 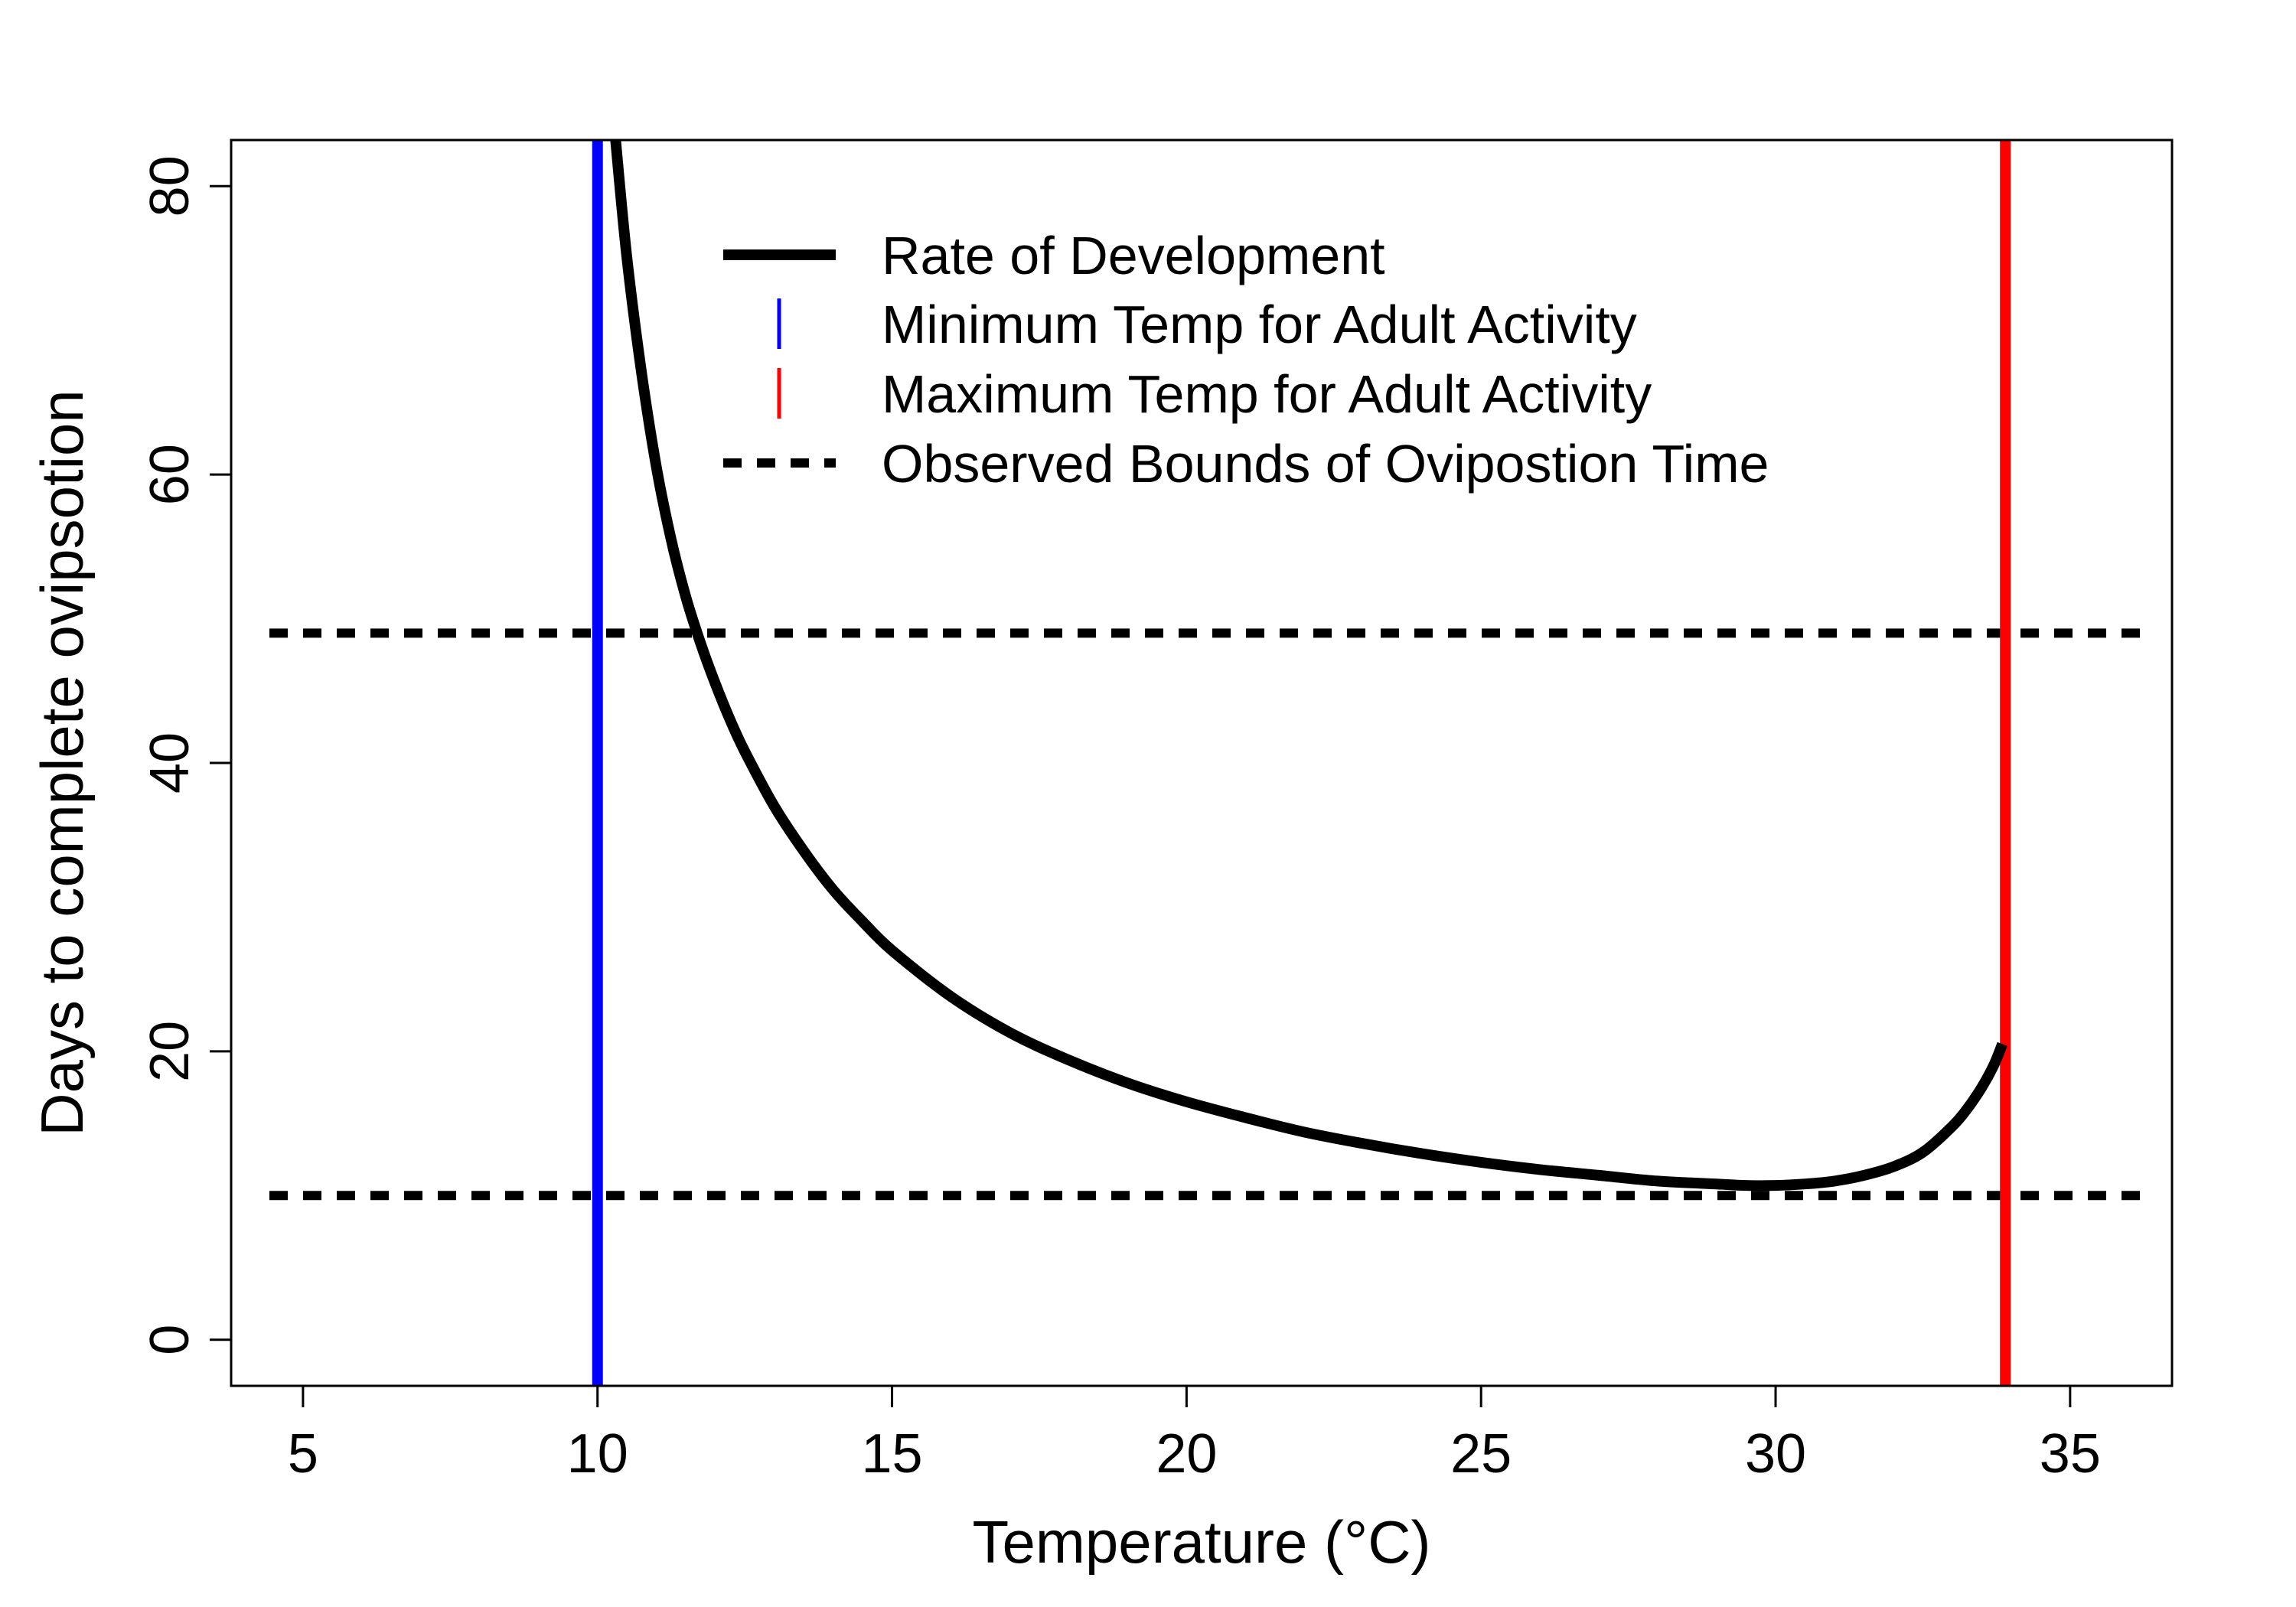 What do you see at coordinates (1186, 1454) in the screenshot?
I see `x-tick-label: 20` at bounding box center [1186, 1454].